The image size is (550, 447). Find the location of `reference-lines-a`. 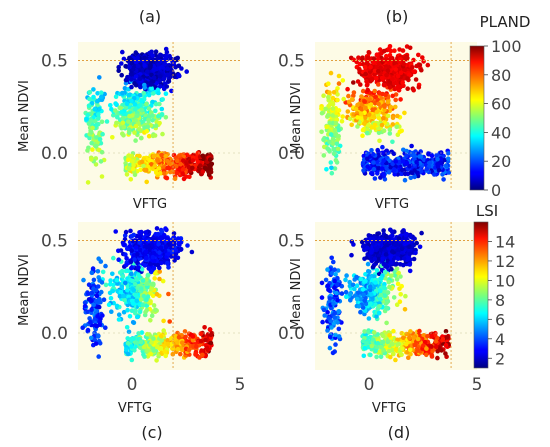

reference-lines-a is located at coordinates (159, 116).